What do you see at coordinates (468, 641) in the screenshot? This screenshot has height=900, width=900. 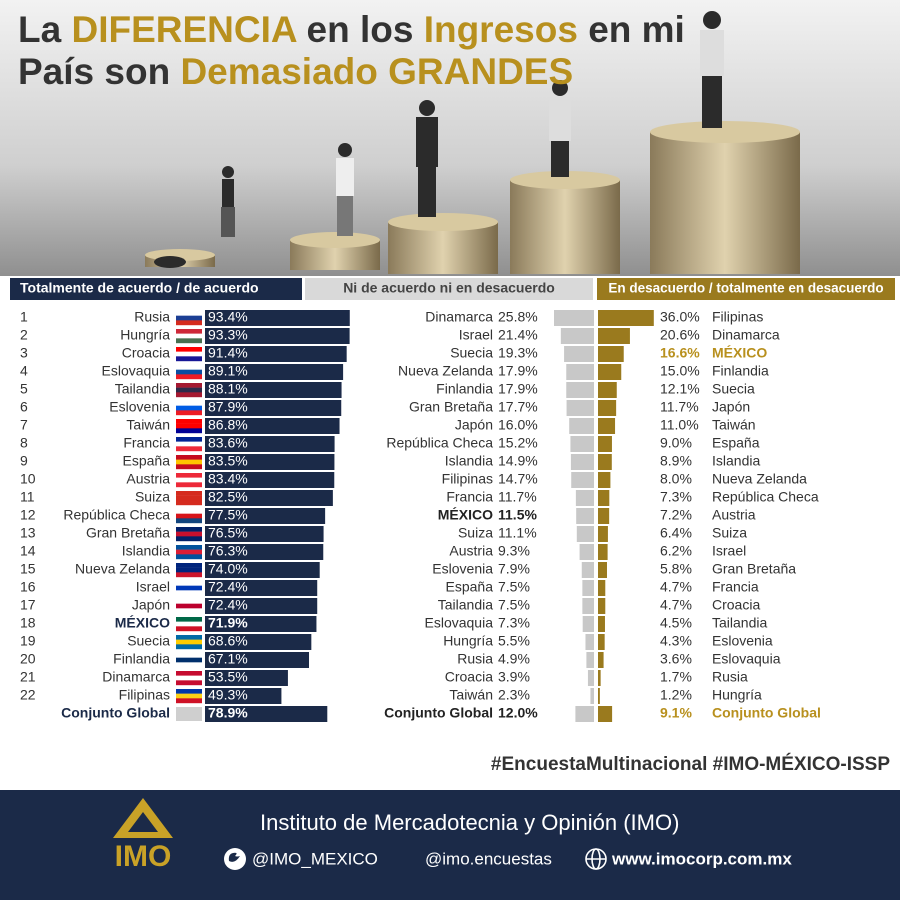 I see `country: Hungría` at bounding box center [468, 641].